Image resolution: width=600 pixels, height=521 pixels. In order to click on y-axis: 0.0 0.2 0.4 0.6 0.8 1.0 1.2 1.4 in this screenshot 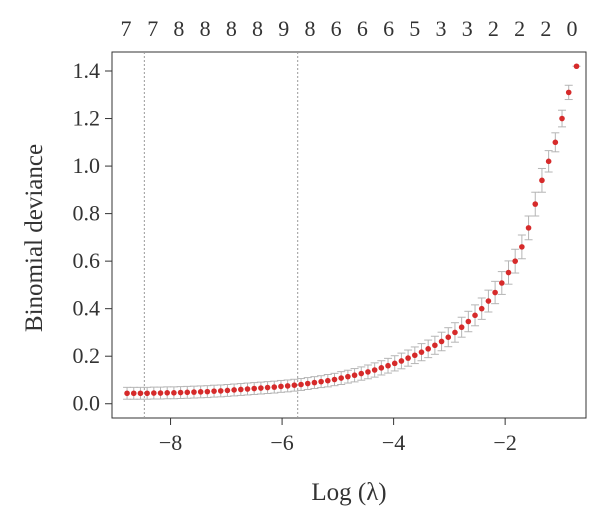, I will do `click(92, 237)`.